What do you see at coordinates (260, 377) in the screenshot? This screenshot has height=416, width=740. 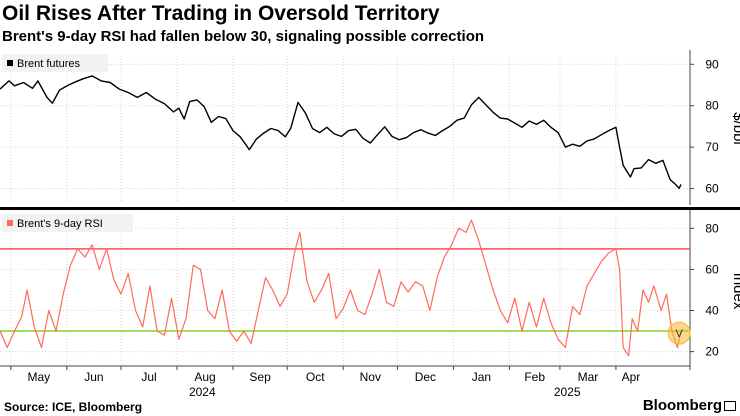 I see `x-tick-label: Sep` at bounding box center [260, 377].